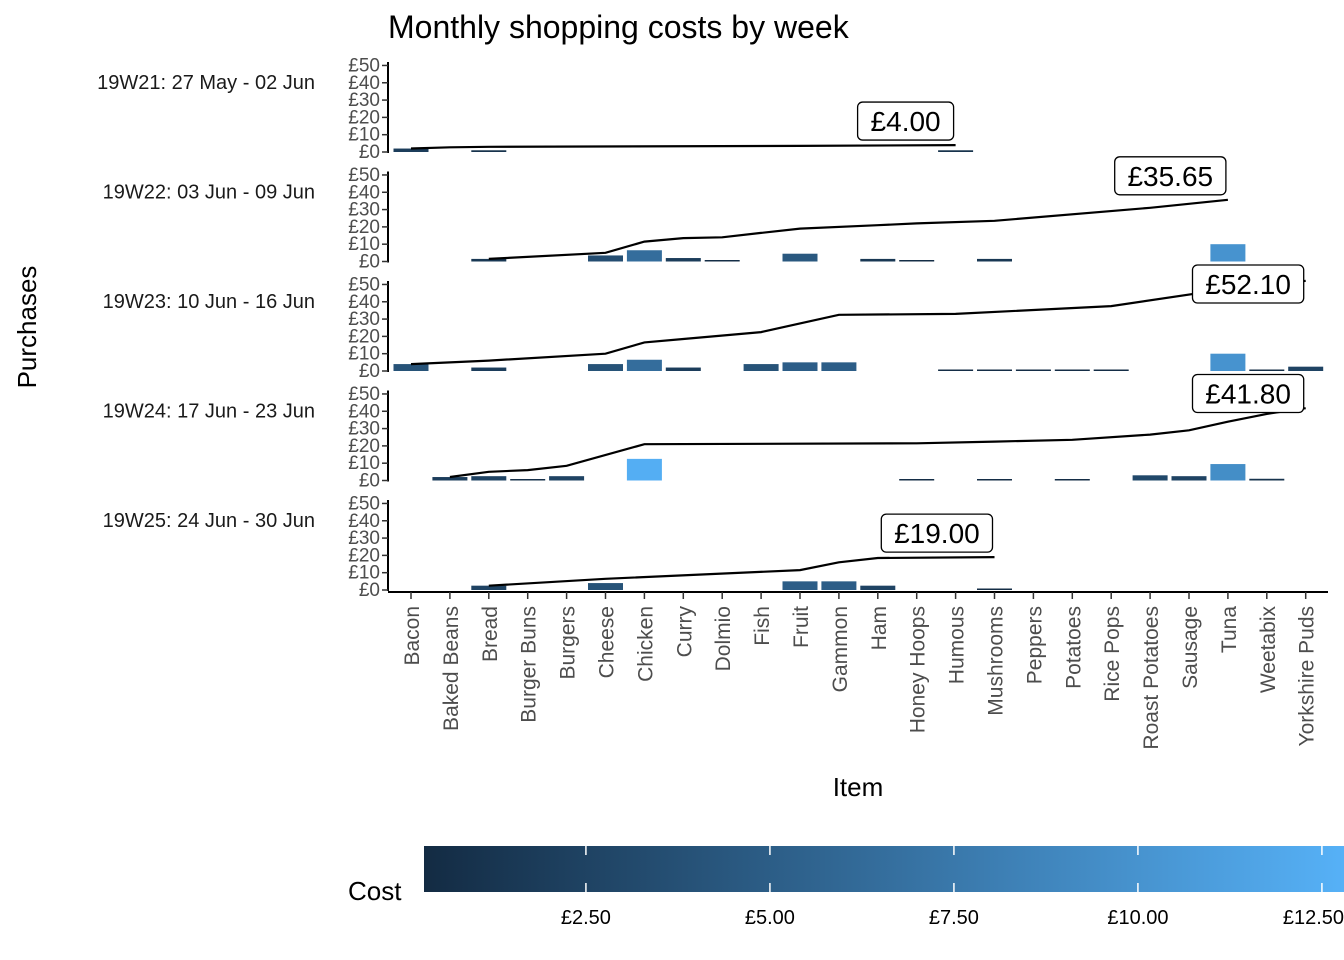  I want to click on bar-peppers, so click(1033, 370).